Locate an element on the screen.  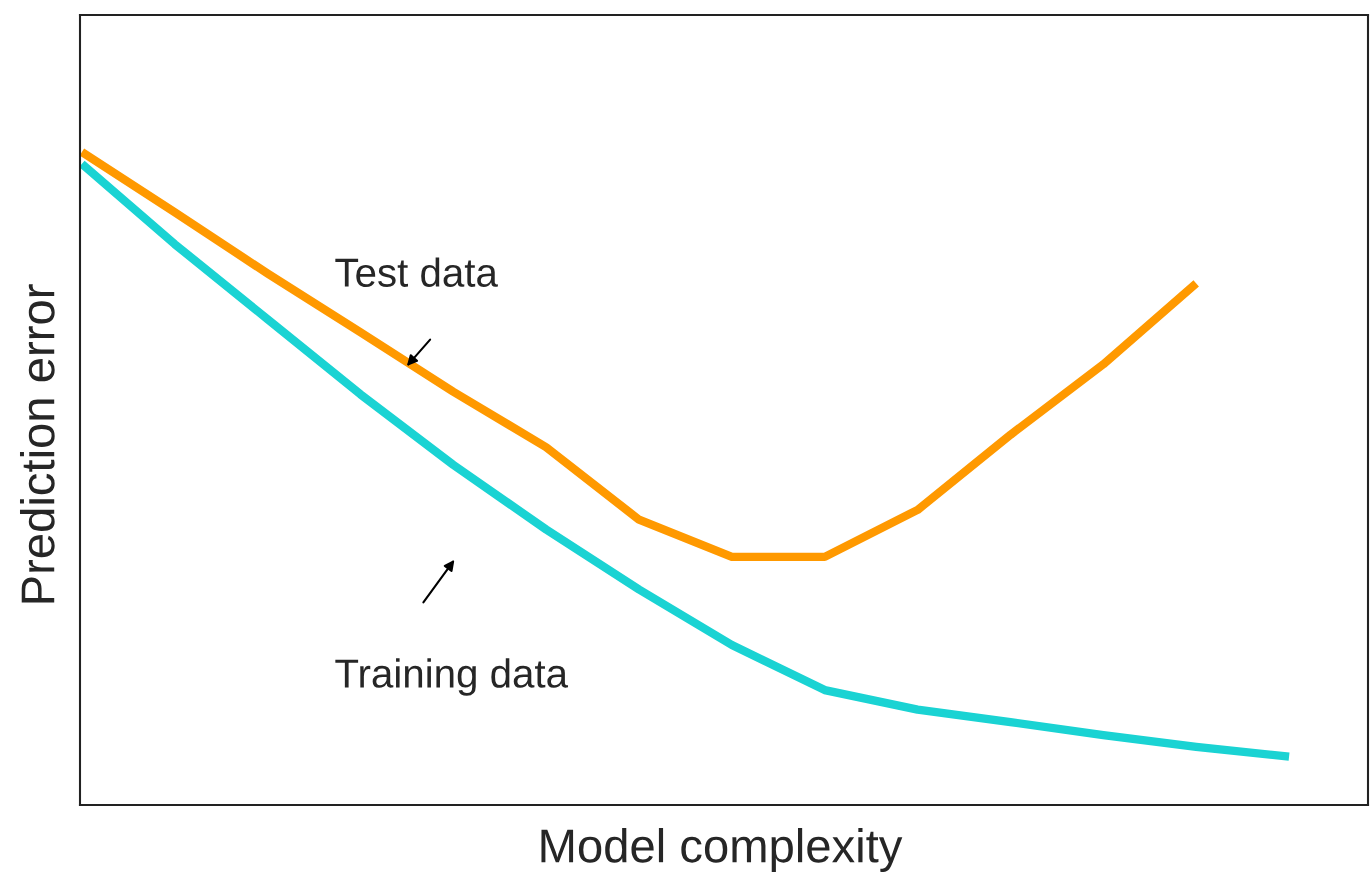
annotation: Training data is located at coordinates (452, 677).